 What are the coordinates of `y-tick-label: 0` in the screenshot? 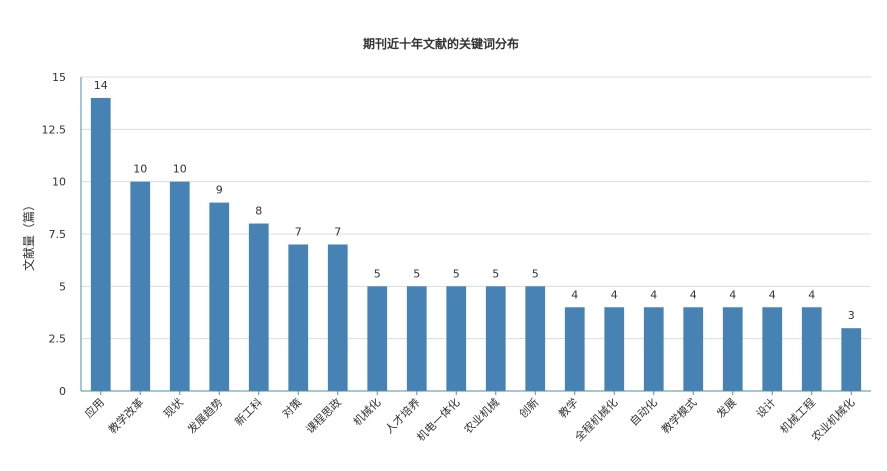 It's located at (62, 391).